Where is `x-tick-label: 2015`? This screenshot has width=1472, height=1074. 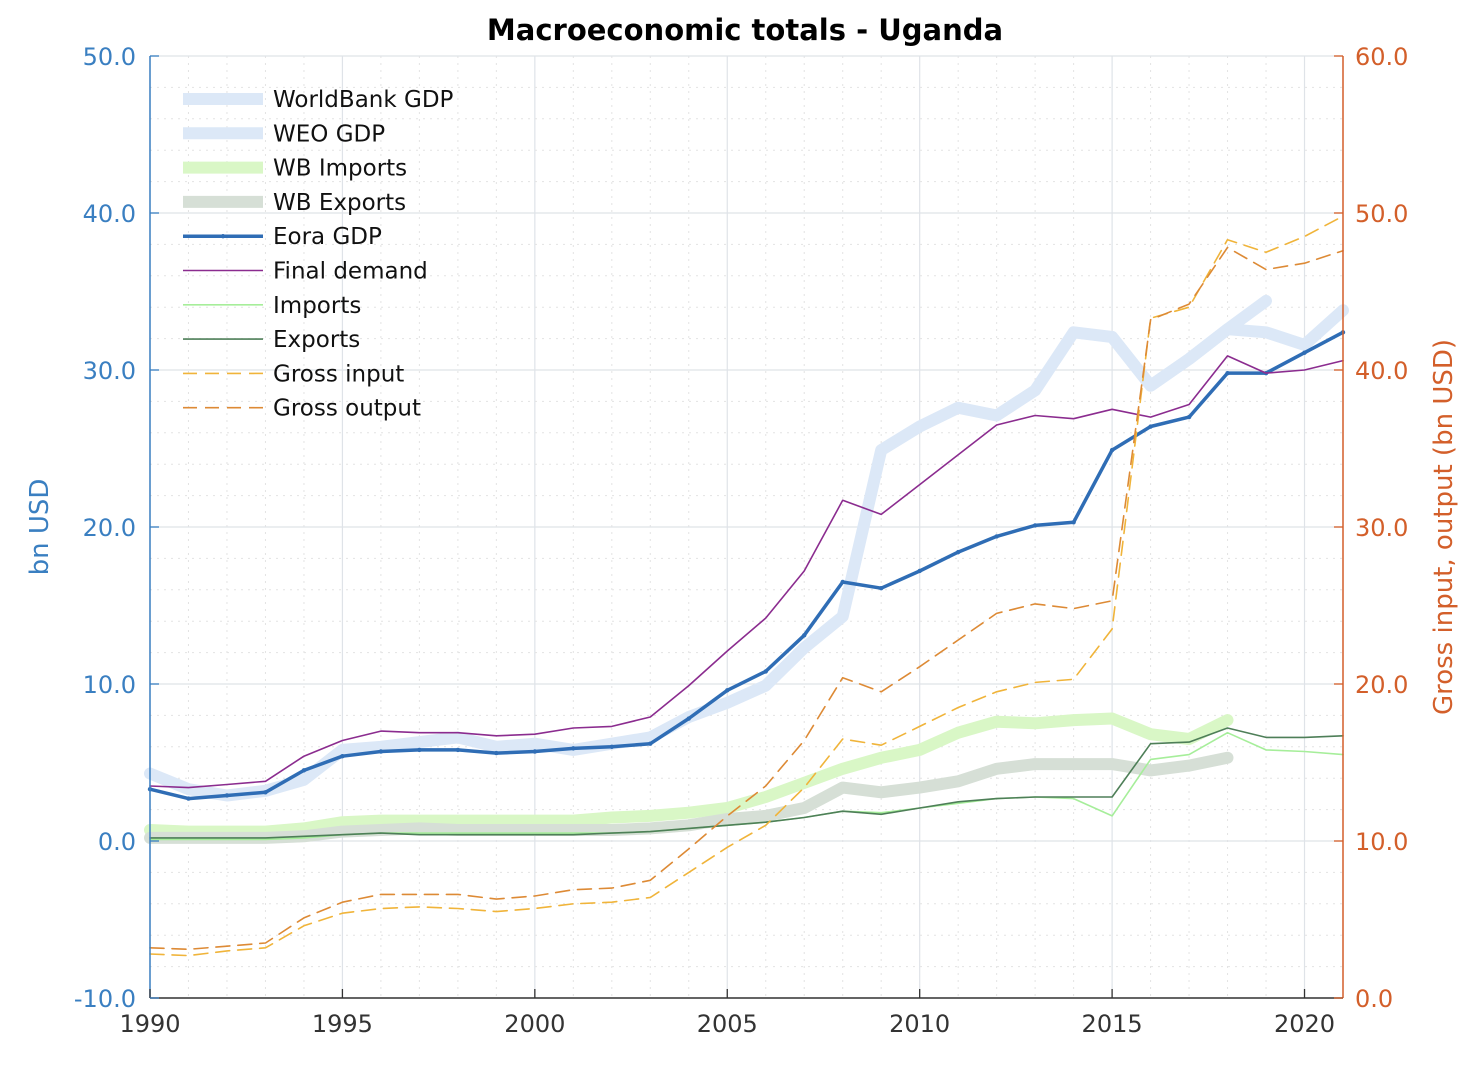
x-tick-label: 2015 is located at coordinates (1112, 1024).